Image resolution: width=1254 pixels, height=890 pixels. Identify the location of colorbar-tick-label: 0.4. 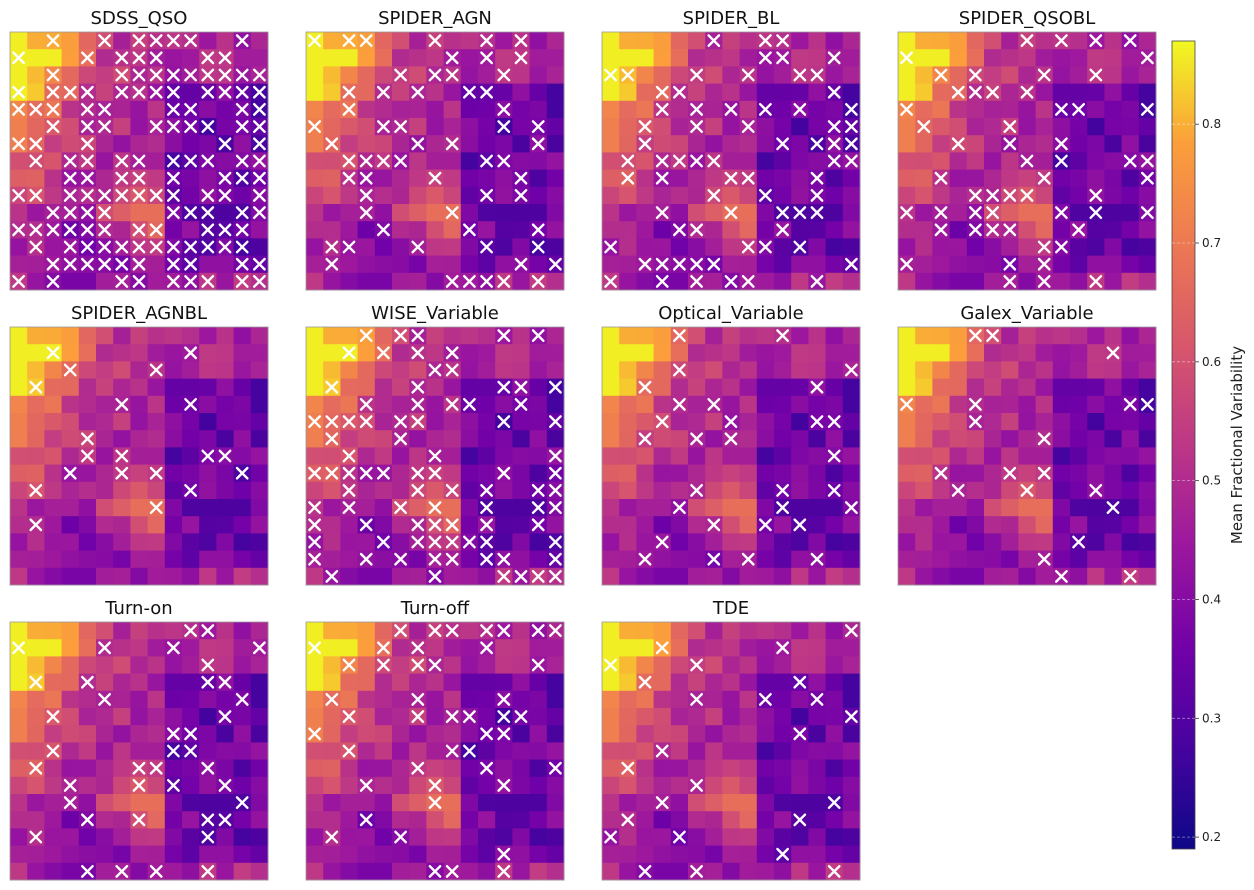
(1211, 599).